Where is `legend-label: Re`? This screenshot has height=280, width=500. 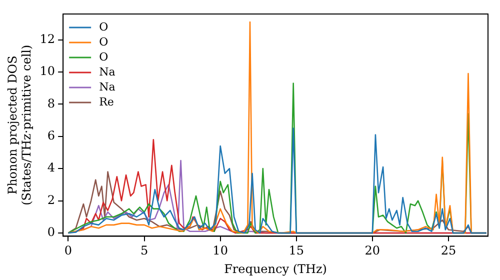
legend-label: Re is located at coordinates (106, 101).